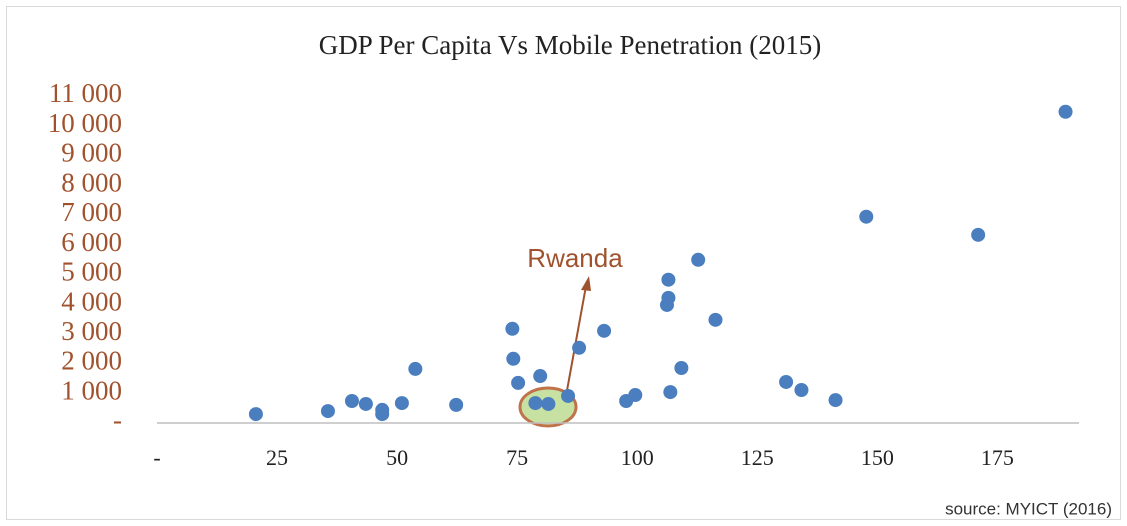 This screenshot has height=526, width=1127. Describe the element at coordinates (91, 301) in the screenshot. I see `y-tick-label: 4 000` at that location.